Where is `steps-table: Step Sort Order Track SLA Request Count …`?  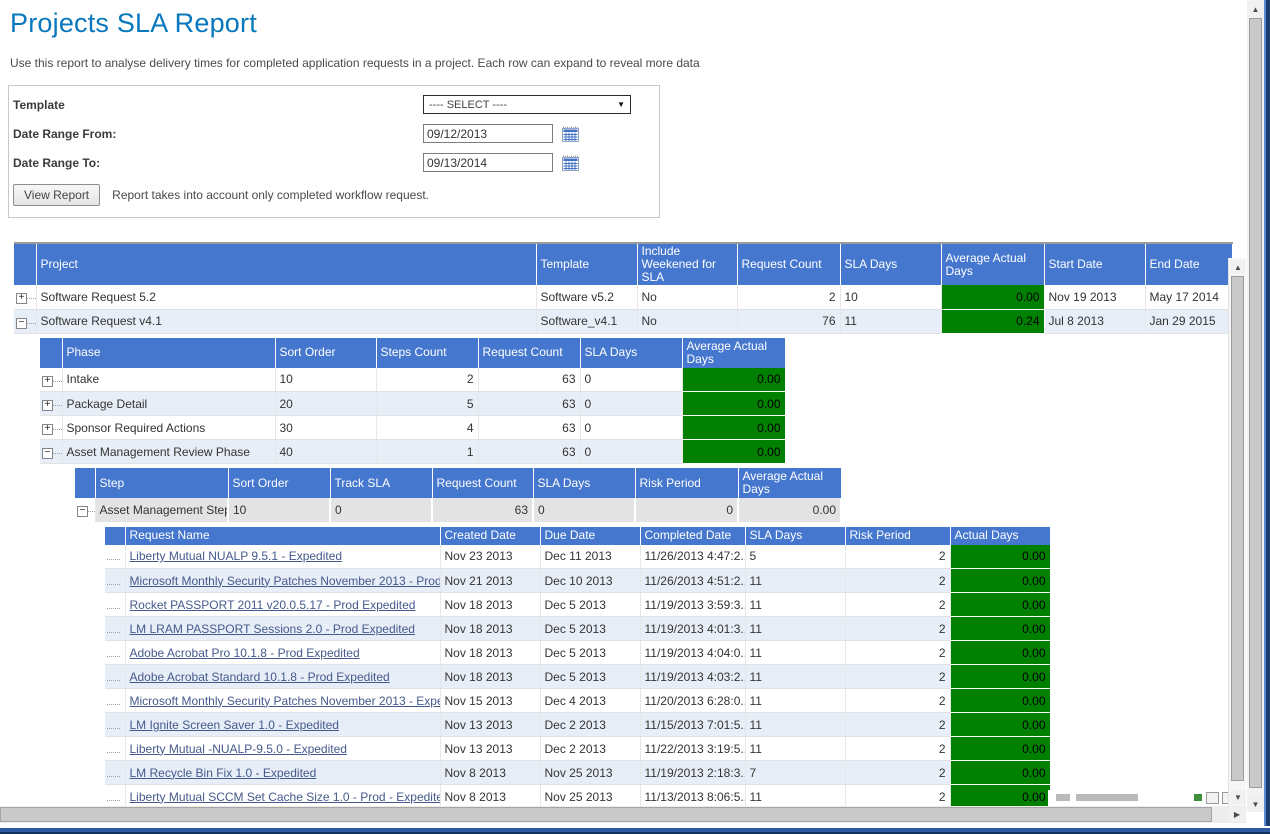 steps-table: Step Sort Order Track SLA Request Count … is located at coordinates (458, 495).